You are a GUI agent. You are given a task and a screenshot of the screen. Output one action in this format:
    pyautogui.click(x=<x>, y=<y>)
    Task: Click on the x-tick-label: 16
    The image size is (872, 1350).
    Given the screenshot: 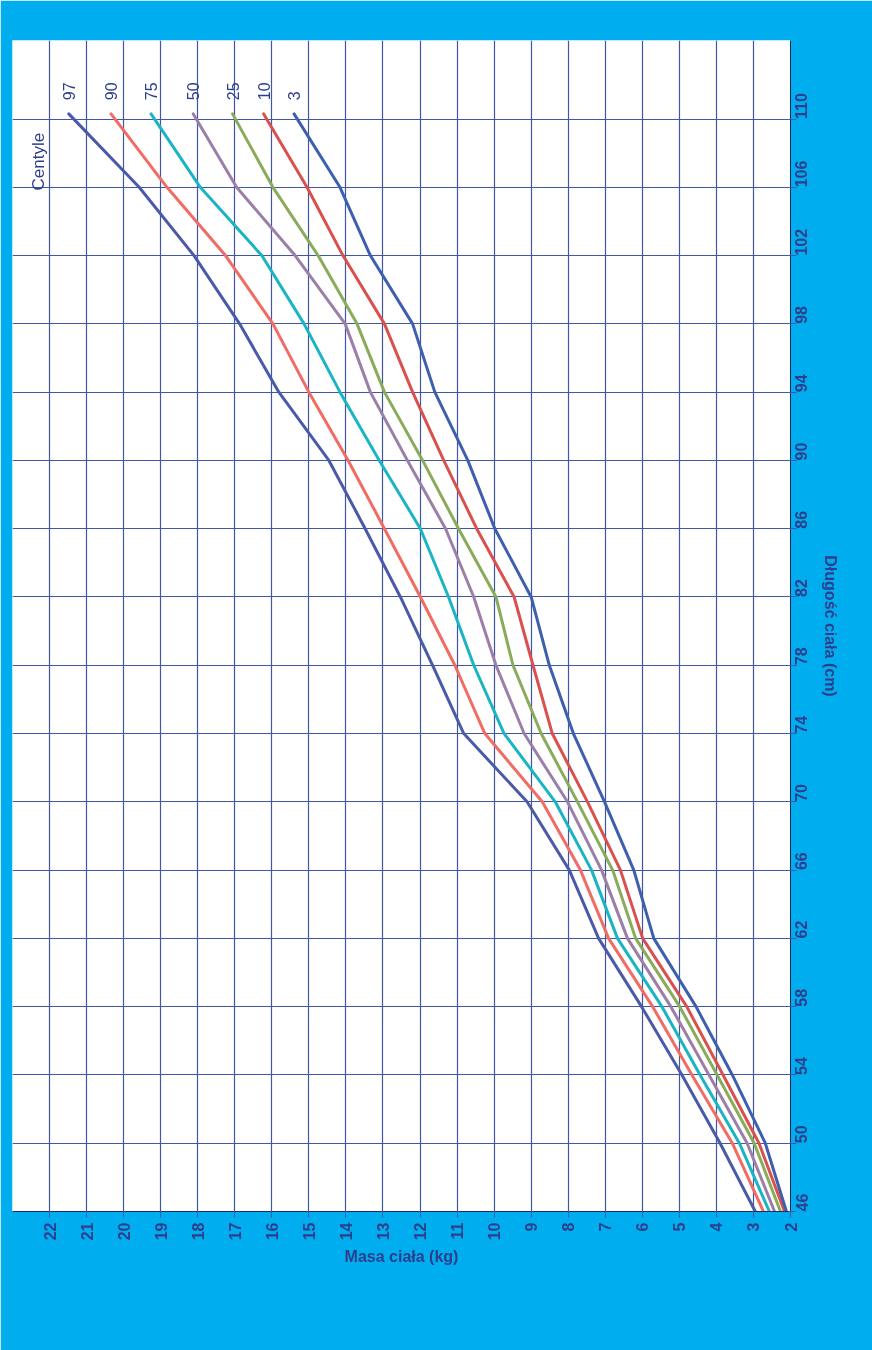 What is the action you would take?
    pyautogui.click(x=272, y=1231)
    